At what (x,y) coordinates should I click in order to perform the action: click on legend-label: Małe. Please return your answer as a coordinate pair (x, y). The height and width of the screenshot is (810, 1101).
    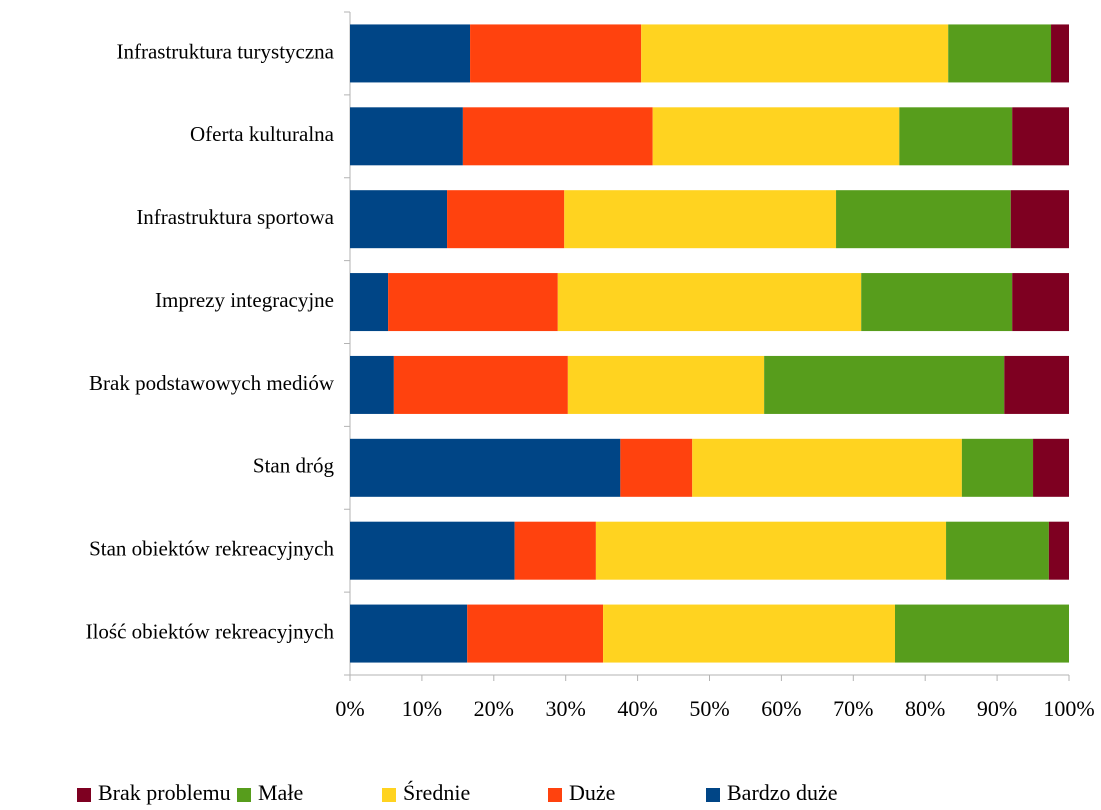
    Looking at the image, I should click on (280, 792).